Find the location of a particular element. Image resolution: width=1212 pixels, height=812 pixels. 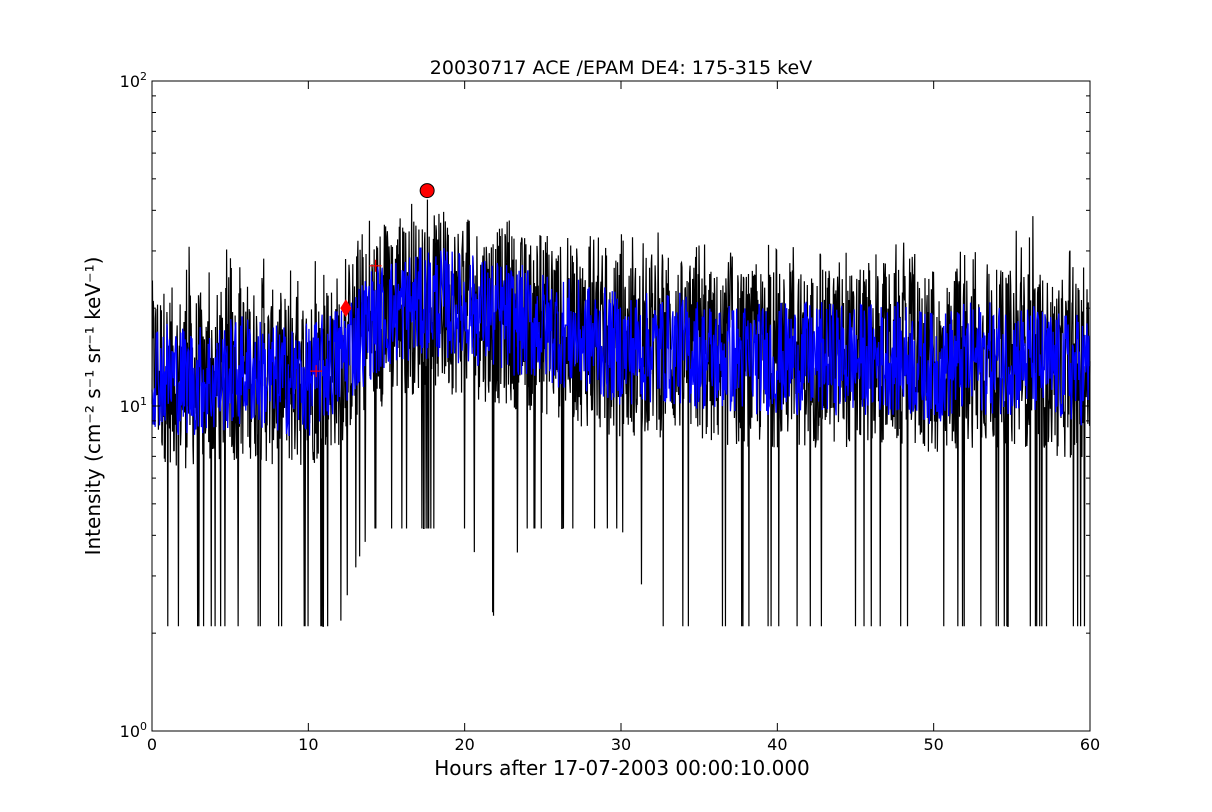

y-tick-label: 10¹ is located at coordinates (133, 405).